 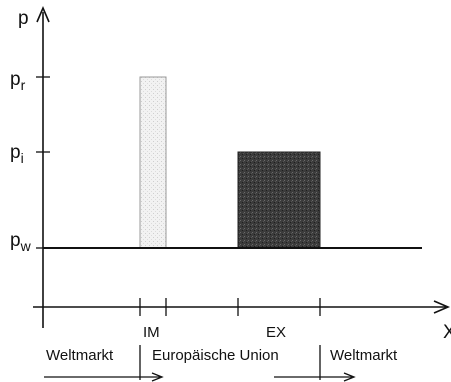 What do you see at coordinates (276, 332) in the screenshot?
I see `export-label: EX` at bounding box center [276, 332].